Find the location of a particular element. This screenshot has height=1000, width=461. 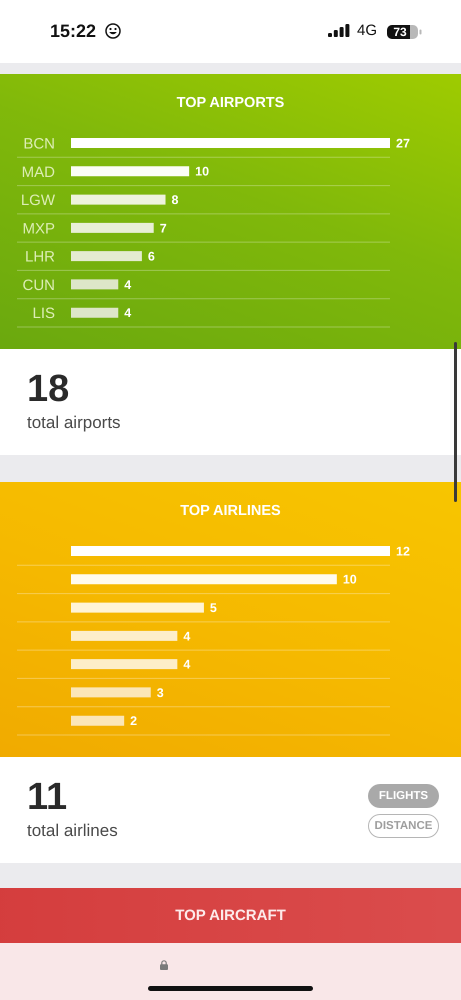

data-label: 27 is located at coordinates (403, 143).